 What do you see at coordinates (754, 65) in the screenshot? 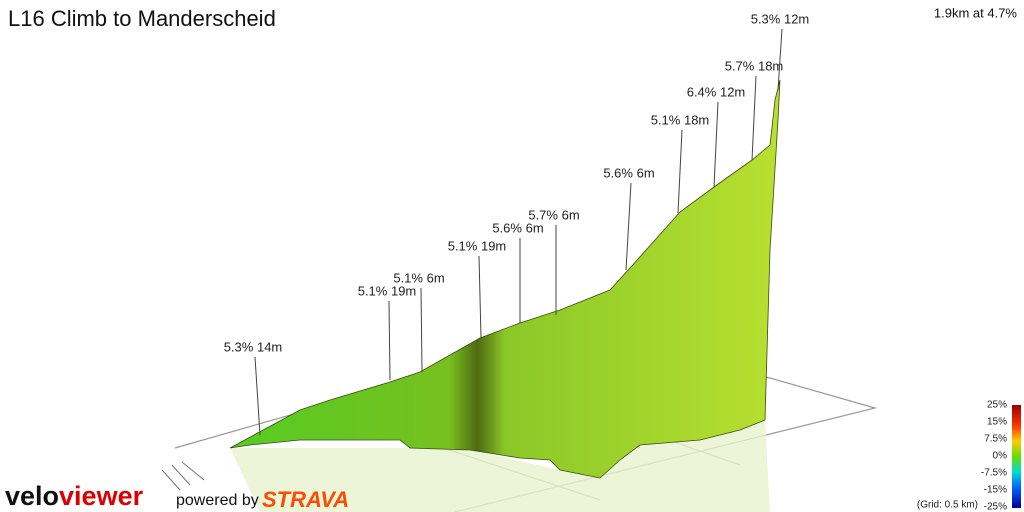
I see `annotation: 5.7% 18m` at bounding box center [754, 65].